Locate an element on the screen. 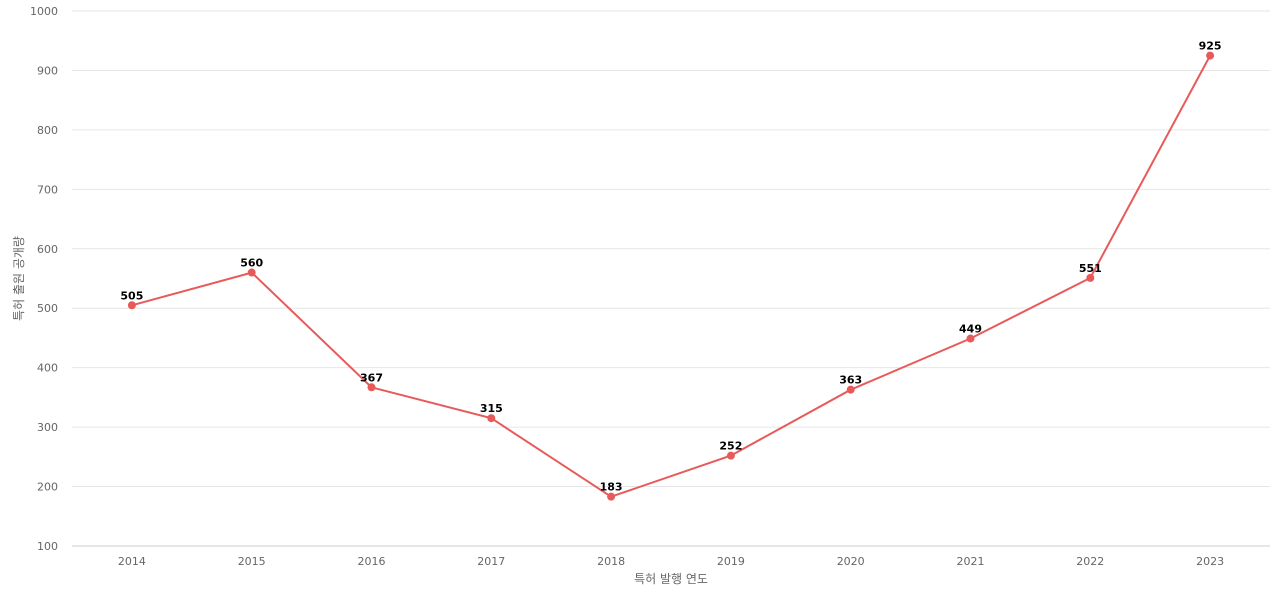 The width and height of the screenshot is (1280, 600). x-tick-label: 2016 is located at coordinates (372, 561).